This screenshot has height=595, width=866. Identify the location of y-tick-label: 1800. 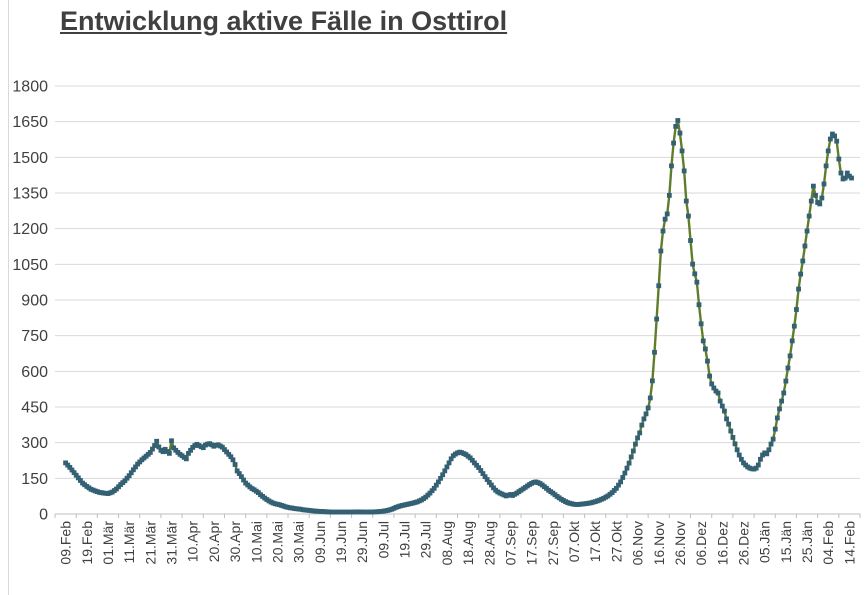
(30, 87).